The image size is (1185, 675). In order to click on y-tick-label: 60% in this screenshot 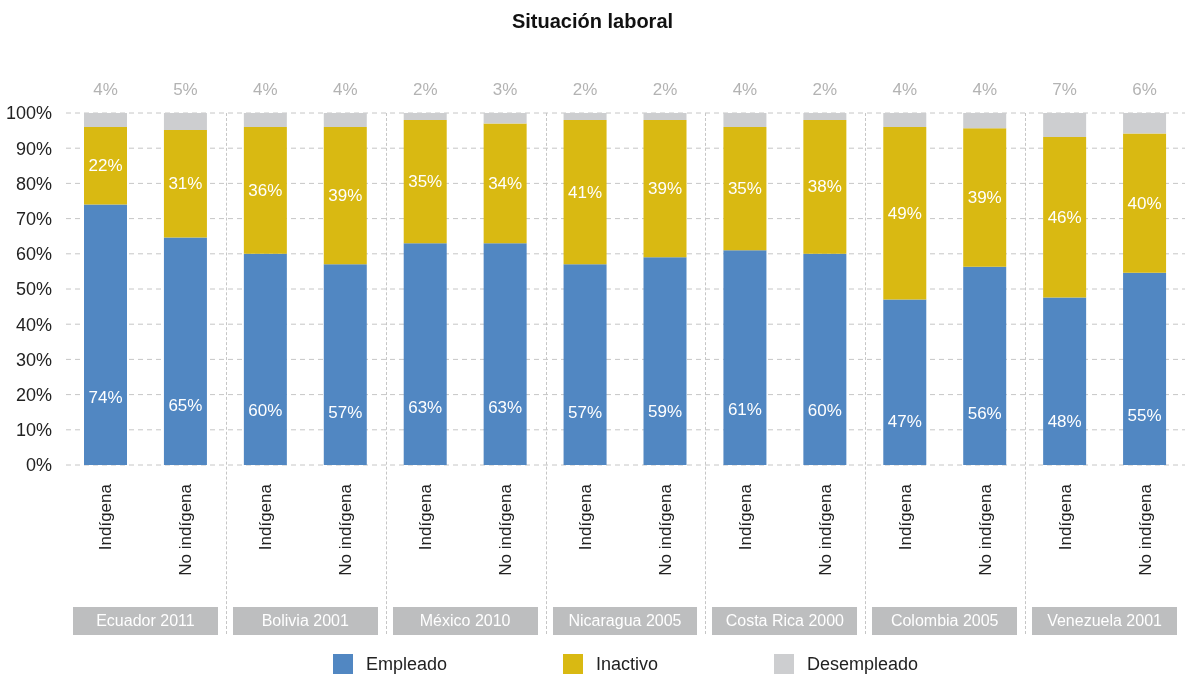, I will do `click(33, 254)`.